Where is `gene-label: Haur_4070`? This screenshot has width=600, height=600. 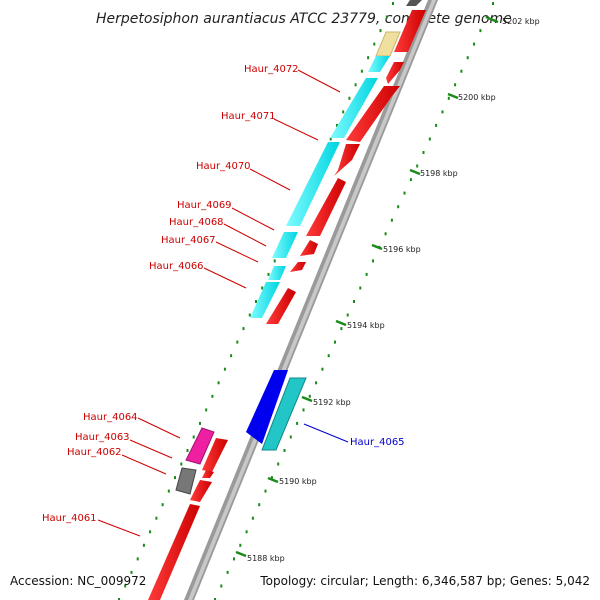
gene-label: Haur_4070 is located at coordinates (223, 166).